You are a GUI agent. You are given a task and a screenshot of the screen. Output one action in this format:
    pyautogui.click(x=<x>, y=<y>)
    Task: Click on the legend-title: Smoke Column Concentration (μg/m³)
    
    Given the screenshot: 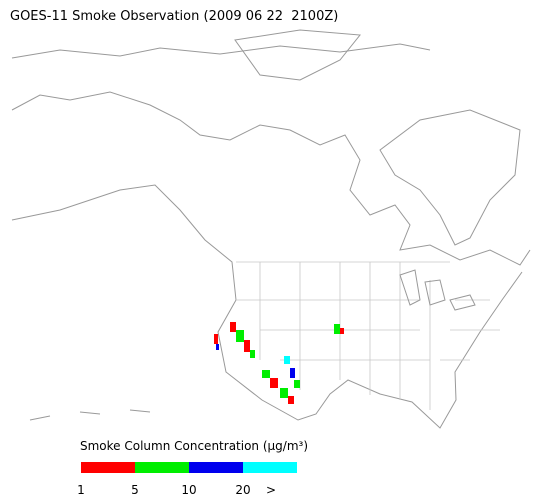 What is the action you would take?
    pyautogui.click(x=194, y=446)
    